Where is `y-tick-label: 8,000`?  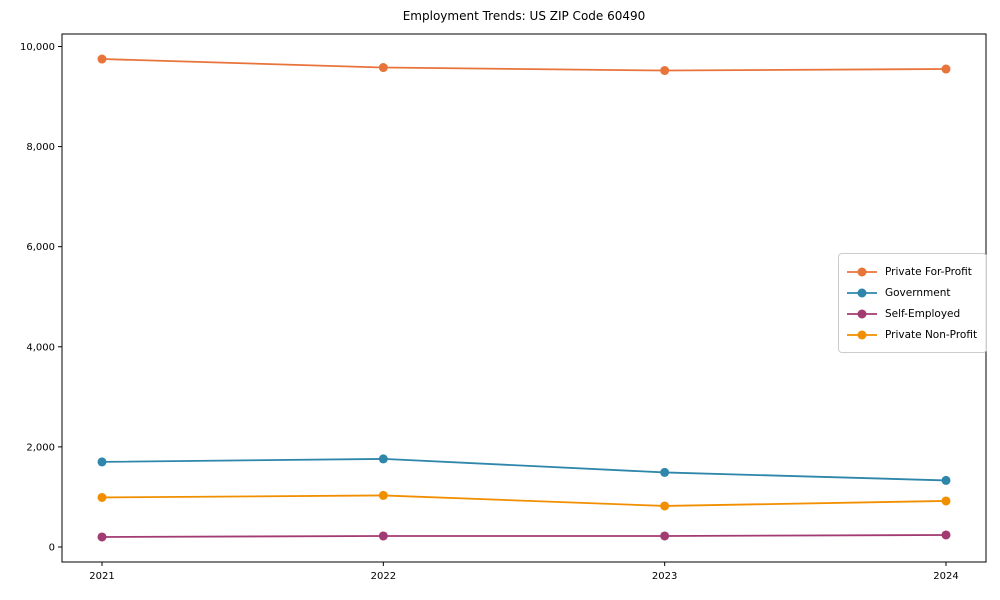 y-tick-label: 8,000 is located at coordinates (40, 147).